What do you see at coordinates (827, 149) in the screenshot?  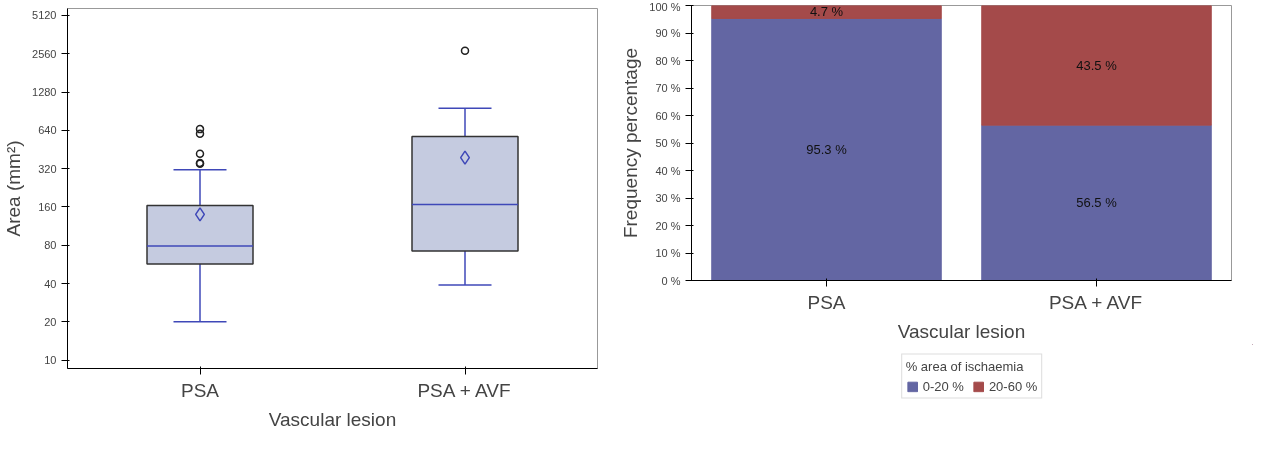 I see `data-label: 95.3 %` at bounding box center [827, 149].